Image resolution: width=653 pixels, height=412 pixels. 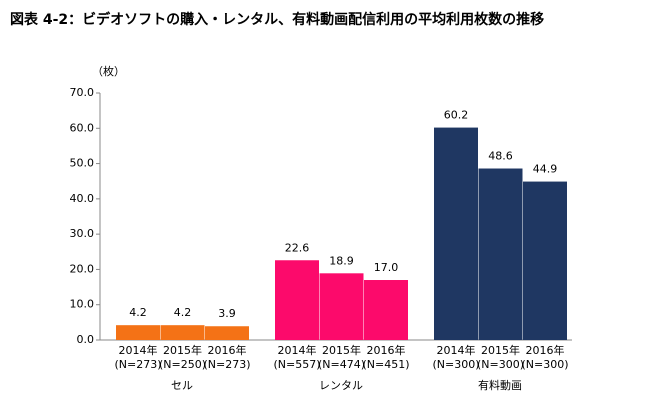 What do you see at coordinates (108, 71) in the screenshot?
I see `y-unit: （枚）` at bounding box center [108, 71].